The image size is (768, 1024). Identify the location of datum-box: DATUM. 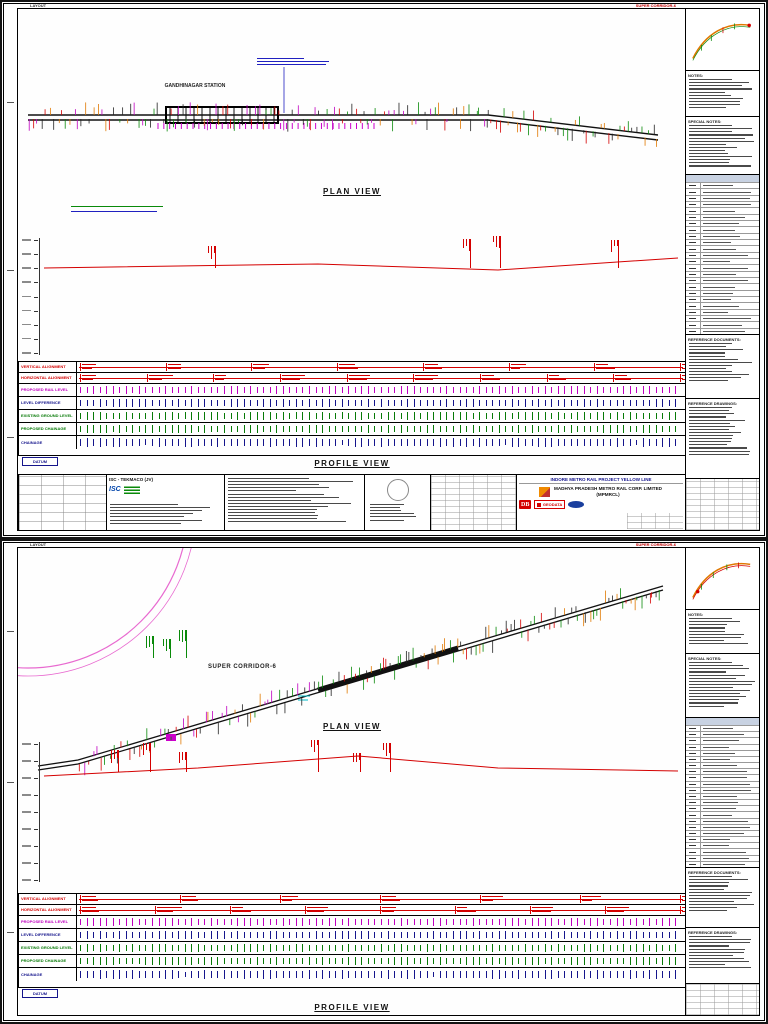
(40, 993).